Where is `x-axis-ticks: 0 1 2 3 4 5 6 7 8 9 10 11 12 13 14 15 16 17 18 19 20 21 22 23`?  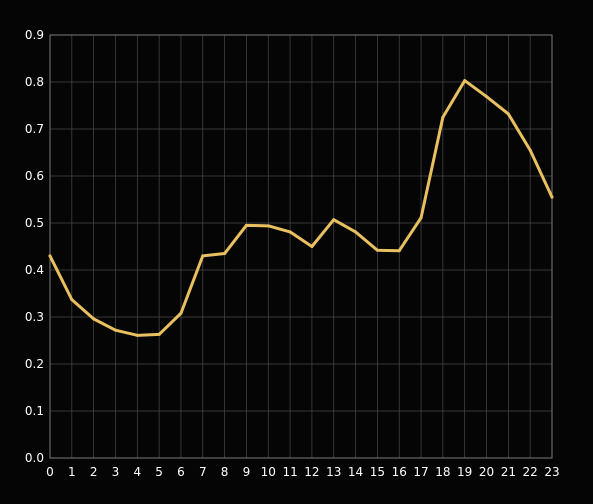
x-axis-ticks: 0 1 2 3 4 5 6 7 8 9 10 11 12 13 14 15 16 17 18 19 20 21 22 23 is located at coordinates (302, 472).